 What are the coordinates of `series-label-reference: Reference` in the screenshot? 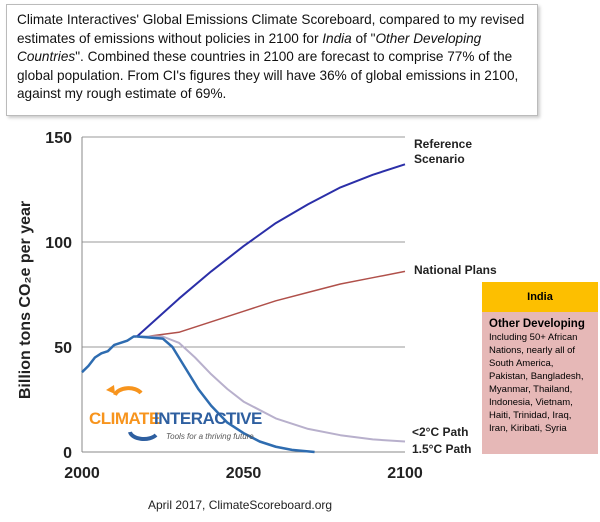 It's located at (443, 144).